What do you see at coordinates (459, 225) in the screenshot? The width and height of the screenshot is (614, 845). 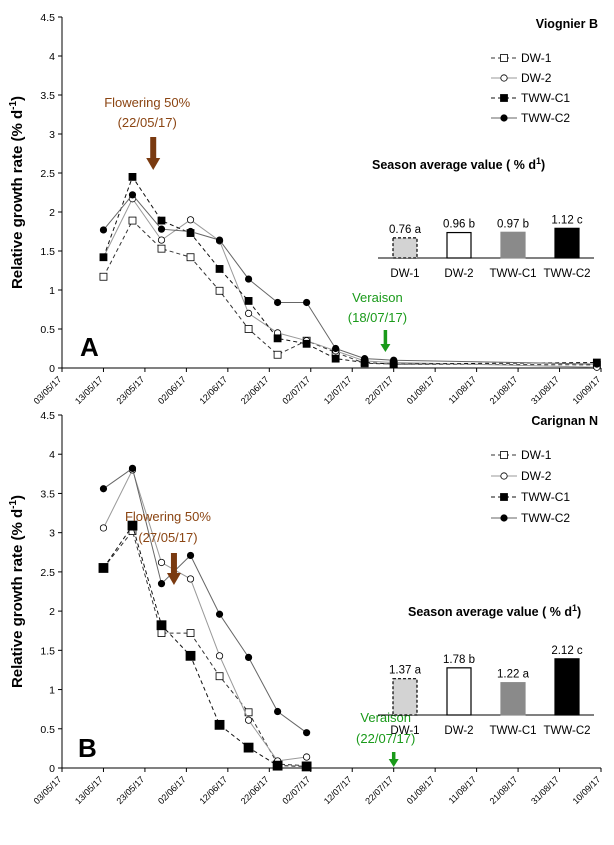 I see `inset-value-label-dw-2: 0.96 b` at bounding box center [459, 225].